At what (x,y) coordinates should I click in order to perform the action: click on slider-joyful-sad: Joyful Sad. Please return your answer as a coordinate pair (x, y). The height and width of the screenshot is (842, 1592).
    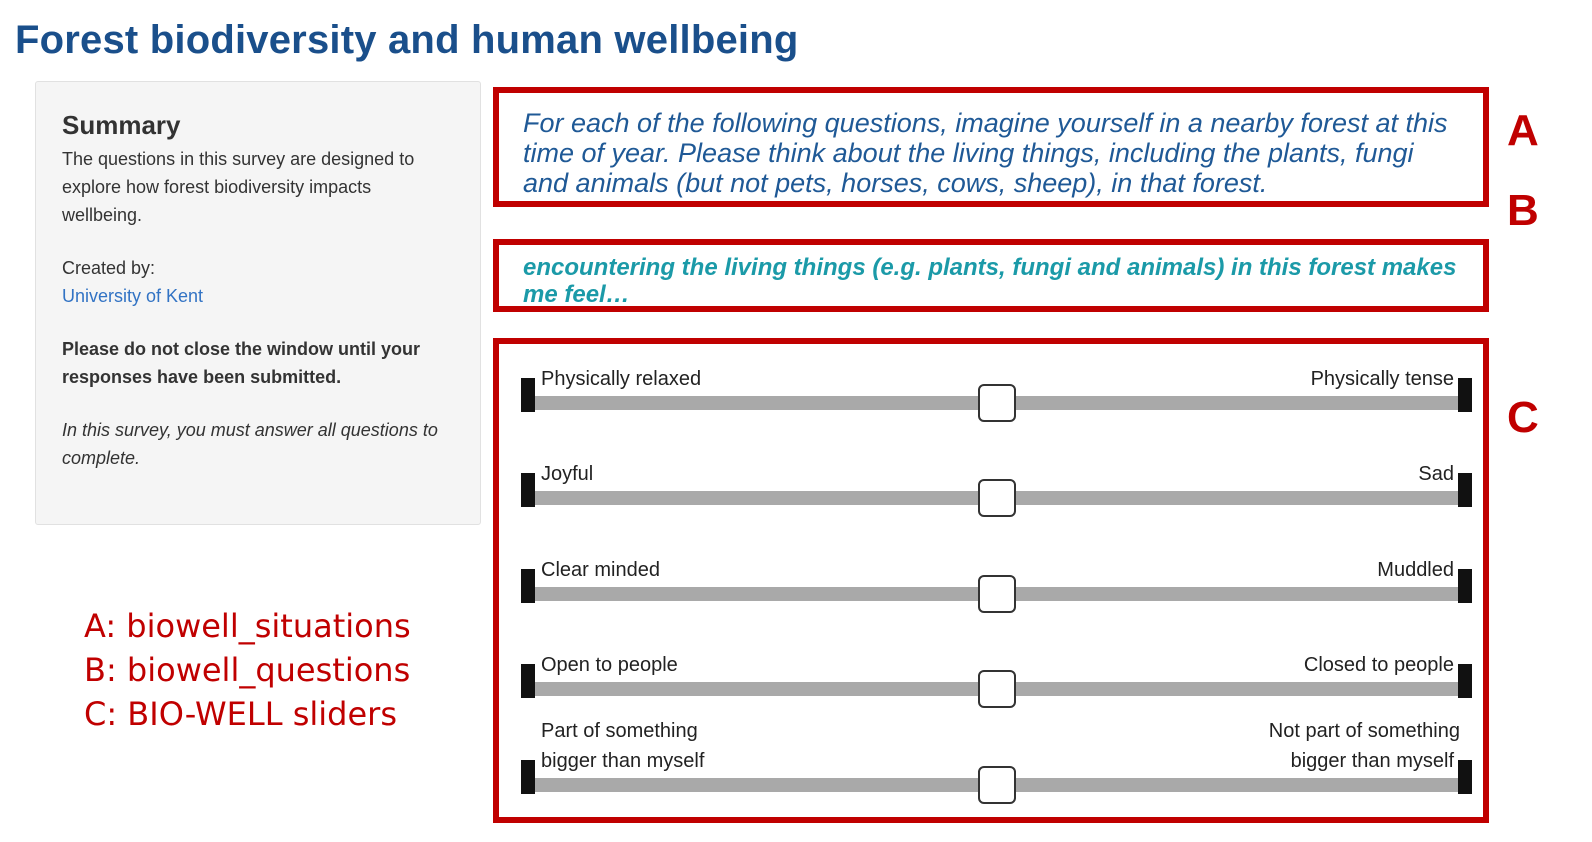
    Looking at the image, I should click on (996, 499).